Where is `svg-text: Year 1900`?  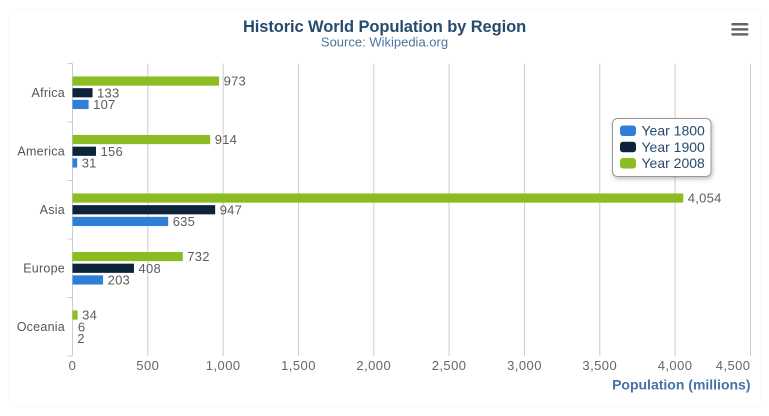 svg-text: Year 1900 is located at coordinates (674, 147).